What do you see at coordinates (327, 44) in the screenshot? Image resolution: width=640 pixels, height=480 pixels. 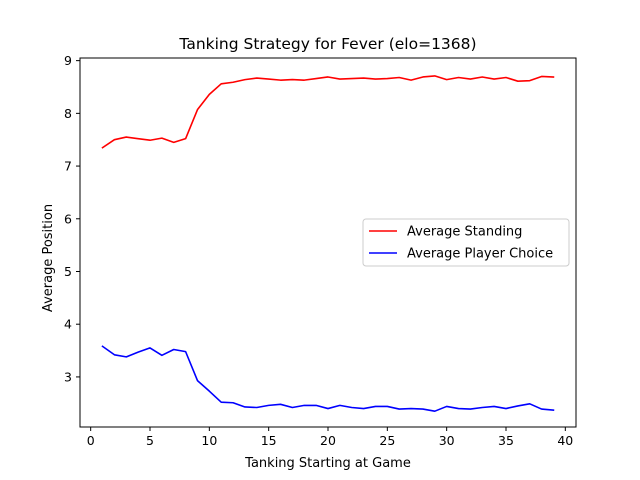 I see `chart-title: Tanking Strategy for Fever (elo=1368)` at bounding box center [327, 44].